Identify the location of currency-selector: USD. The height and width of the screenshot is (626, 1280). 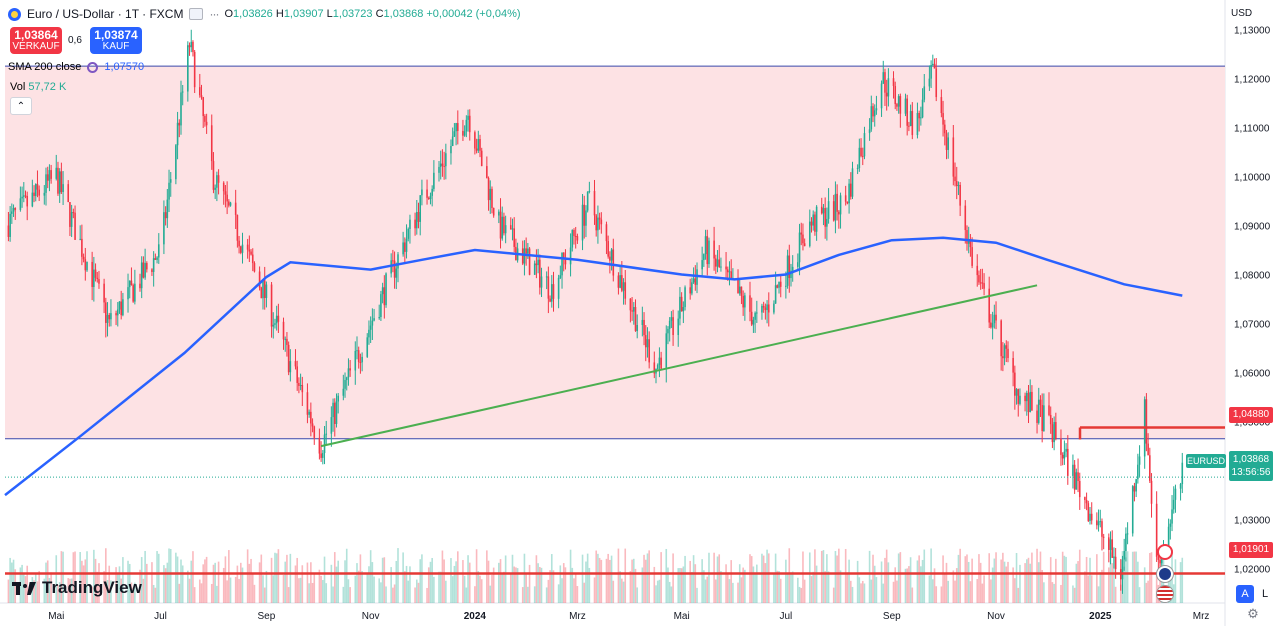
(1242, 13).